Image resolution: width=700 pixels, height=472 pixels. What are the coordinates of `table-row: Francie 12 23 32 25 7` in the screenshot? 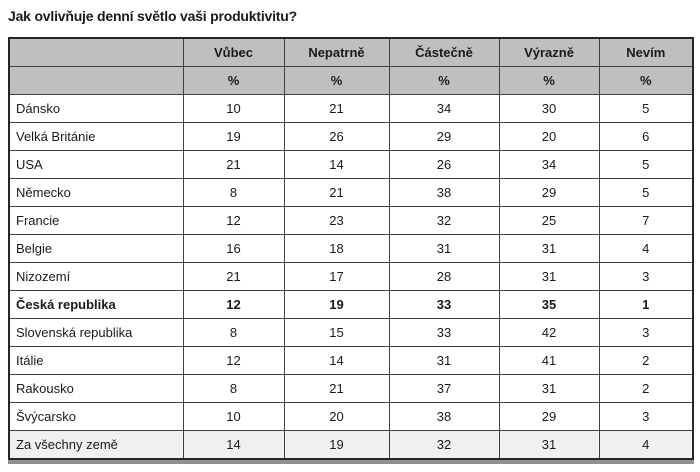 It's located at (351, 220).